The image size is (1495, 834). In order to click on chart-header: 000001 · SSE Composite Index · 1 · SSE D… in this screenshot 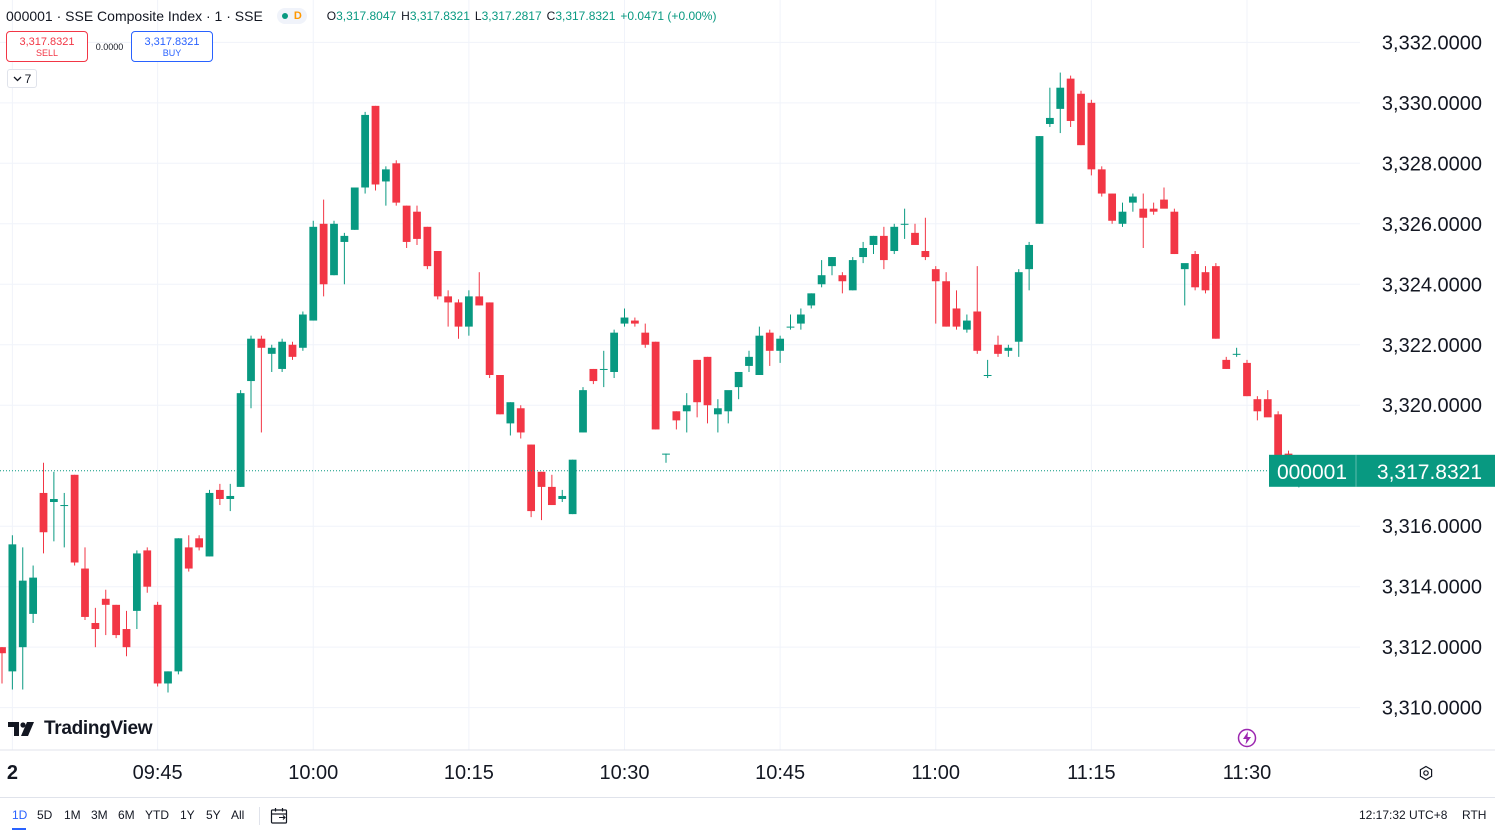, I will do `click(361, 16)`.